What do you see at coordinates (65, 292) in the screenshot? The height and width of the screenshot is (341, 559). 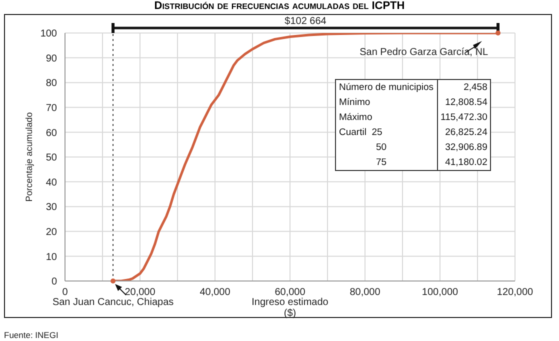 I see `x-tick-label: 0` at bounding box center [65, 292].